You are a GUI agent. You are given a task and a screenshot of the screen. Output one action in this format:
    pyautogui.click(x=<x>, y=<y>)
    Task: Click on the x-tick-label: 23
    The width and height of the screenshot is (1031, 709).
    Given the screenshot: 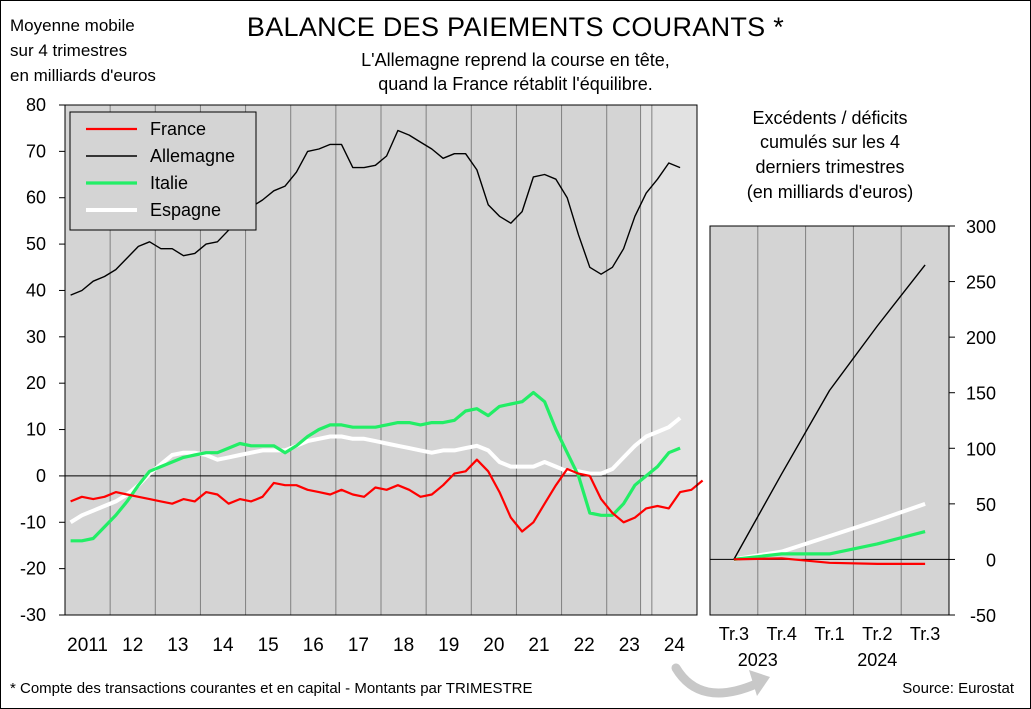 What is the action you would take?
    pyautogui.click(x=629, y=645)
    